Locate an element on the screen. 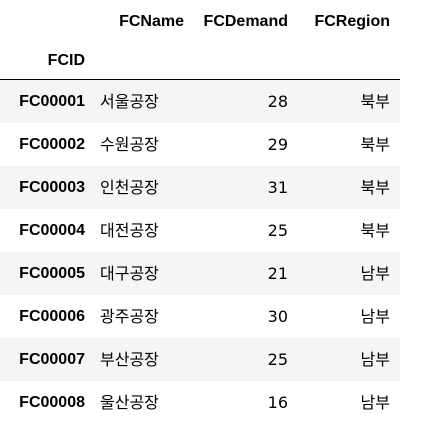 This screenshot has height=427, width=424. cell-fcname: 부산공장 is located at coordinates (129, 359).